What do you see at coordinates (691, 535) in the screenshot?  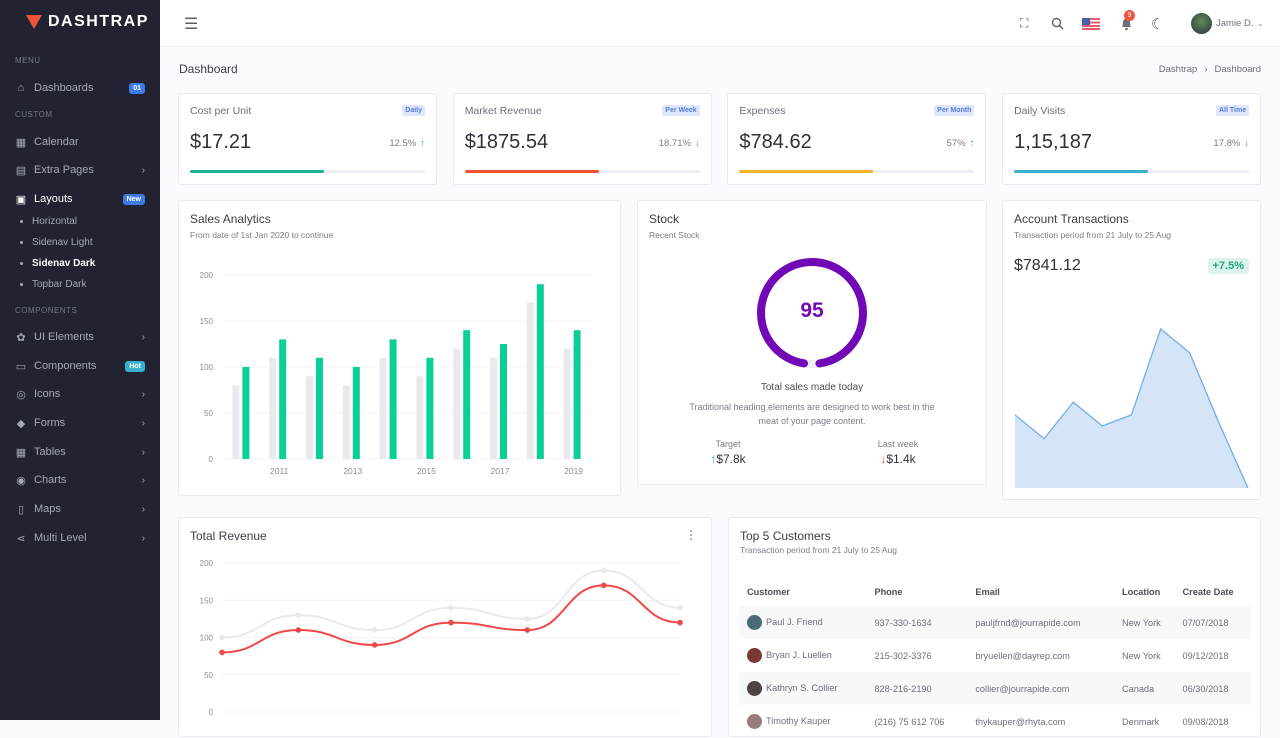 I see `more-vertical-icon: ⋮` at bounding box center [691, 535].